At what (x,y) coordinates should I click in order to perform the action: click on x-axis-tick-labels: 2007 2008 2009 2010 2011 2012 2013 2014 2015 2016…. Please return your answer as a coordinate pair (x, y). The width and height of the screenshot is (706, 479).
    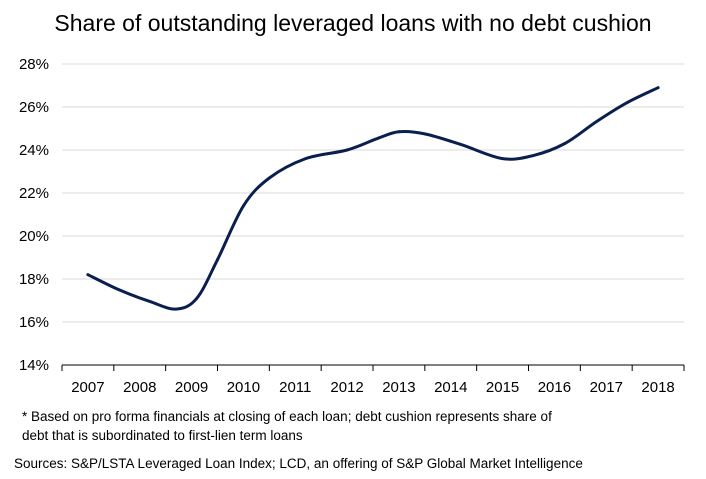
    Looking at the image, I should click on (373, 387).